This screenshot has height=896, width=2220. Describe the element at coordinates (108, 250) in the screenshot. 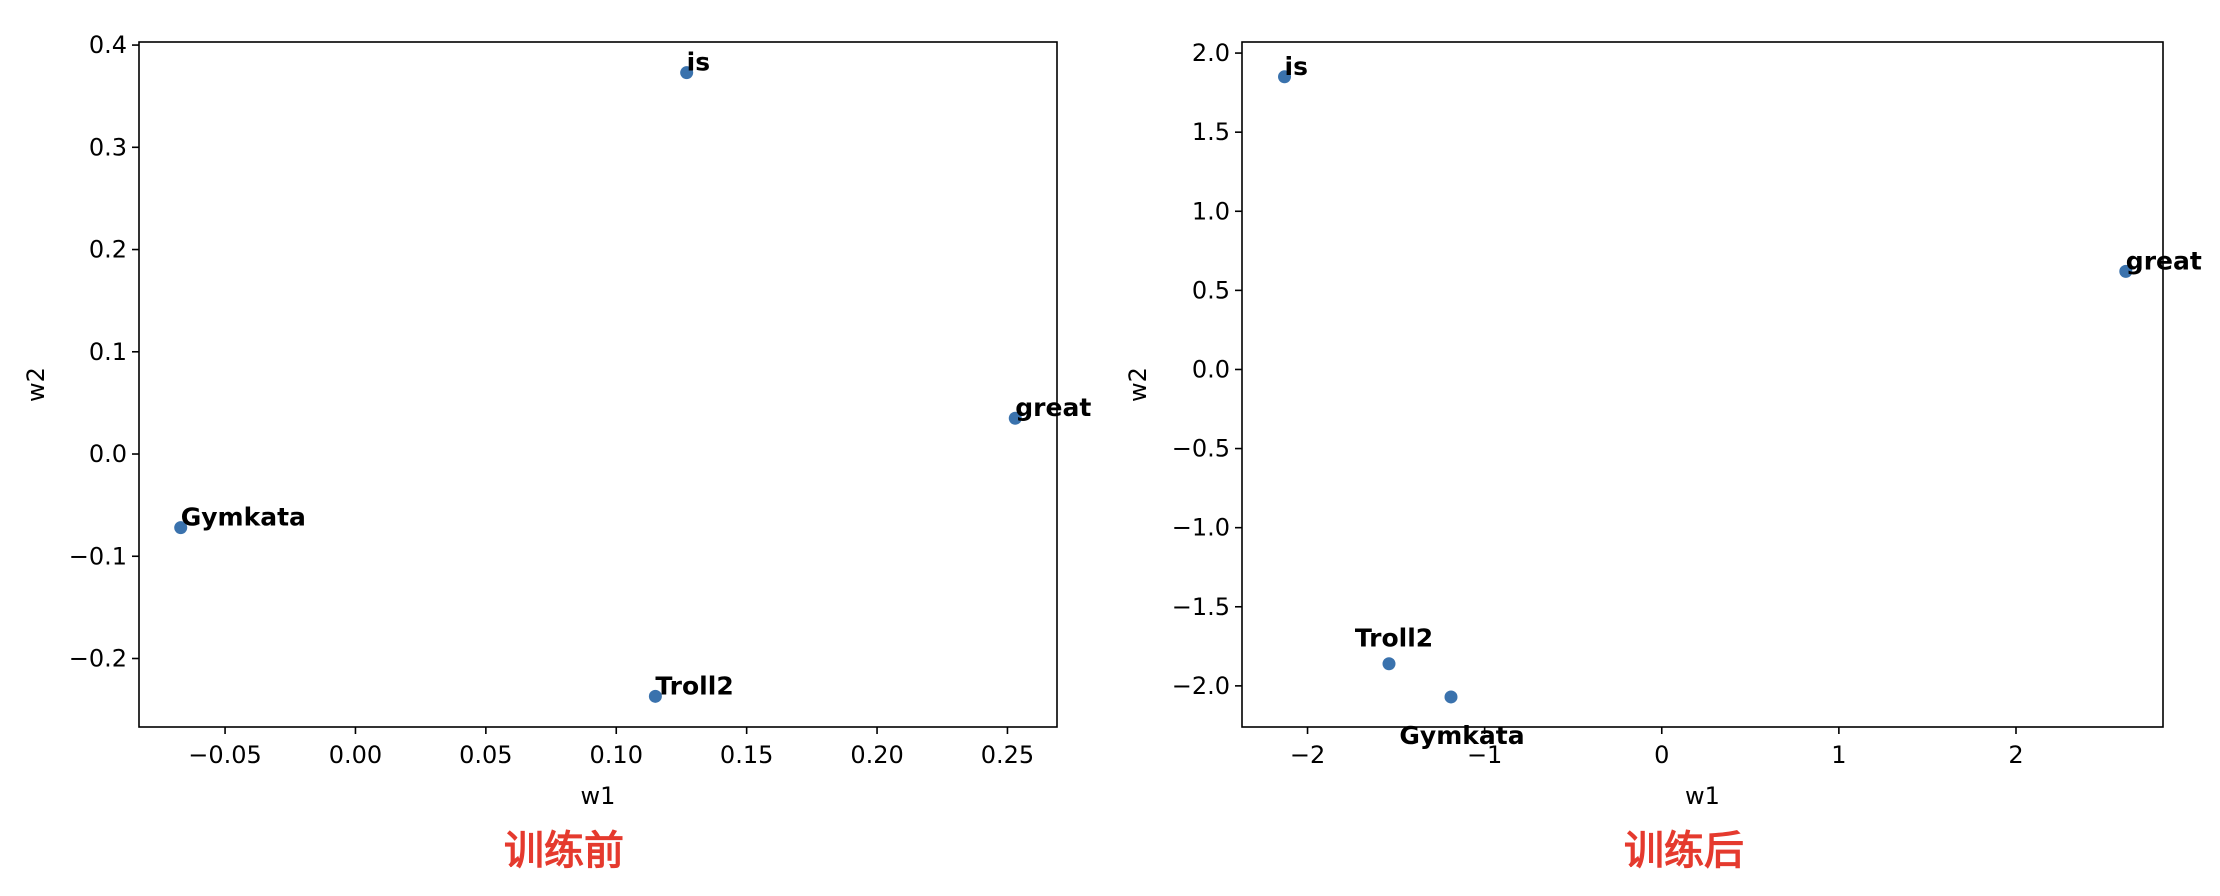

I see `y-tick-label: 0.2` at that location.